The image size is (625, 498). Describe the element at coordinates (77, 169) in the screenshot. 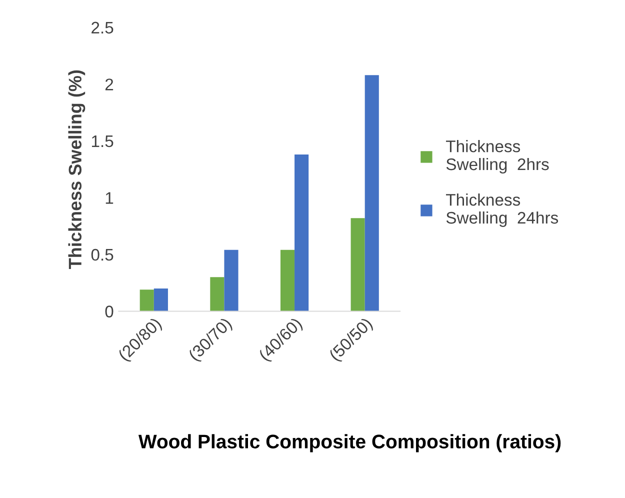

I see `y-axis-title: Thickness Swelling (%)` at that location.